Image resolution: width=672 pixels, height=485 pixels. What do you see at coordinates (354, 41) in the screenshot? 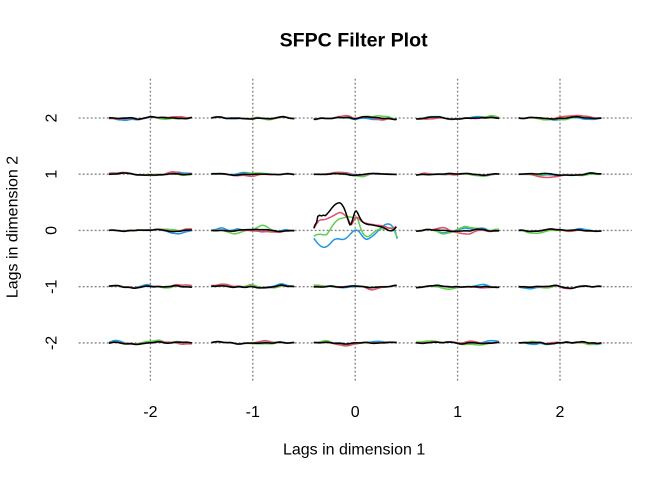
I see `svg-text: SFPC Filter Plot` at bounding box center [354, 41].